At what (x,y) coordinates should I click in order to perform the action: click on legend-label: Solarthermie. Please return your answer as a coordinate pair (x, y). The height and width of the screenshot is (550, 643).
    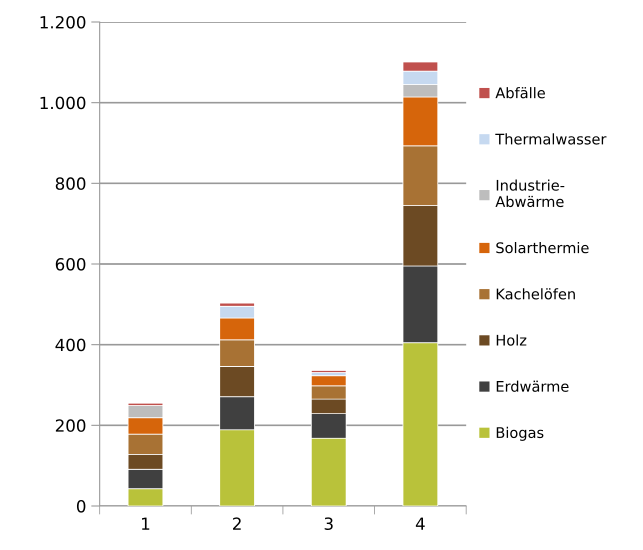
    Looking at the image, I should click on (542, 248).